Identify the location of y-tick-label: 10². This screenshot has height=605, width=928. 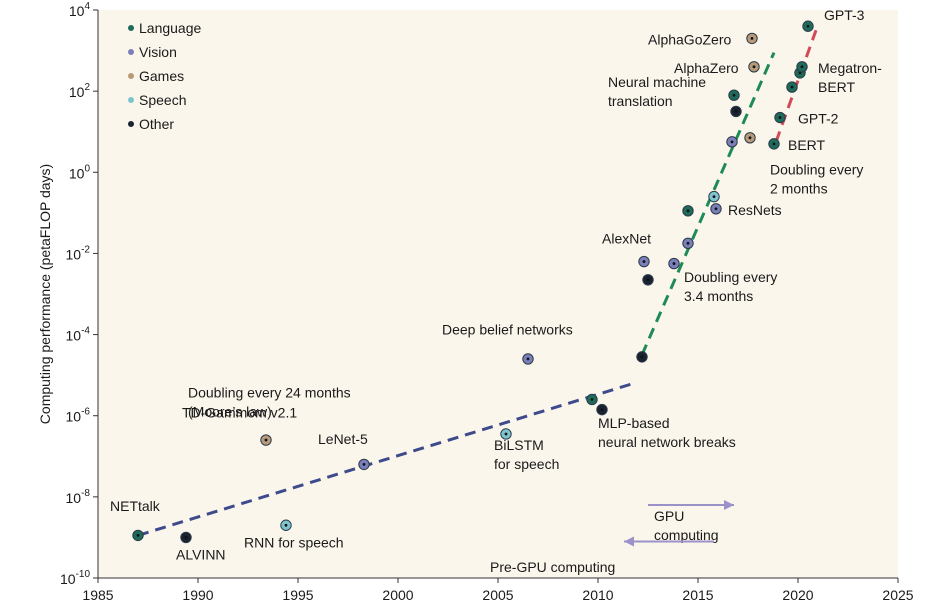
(80, 91).